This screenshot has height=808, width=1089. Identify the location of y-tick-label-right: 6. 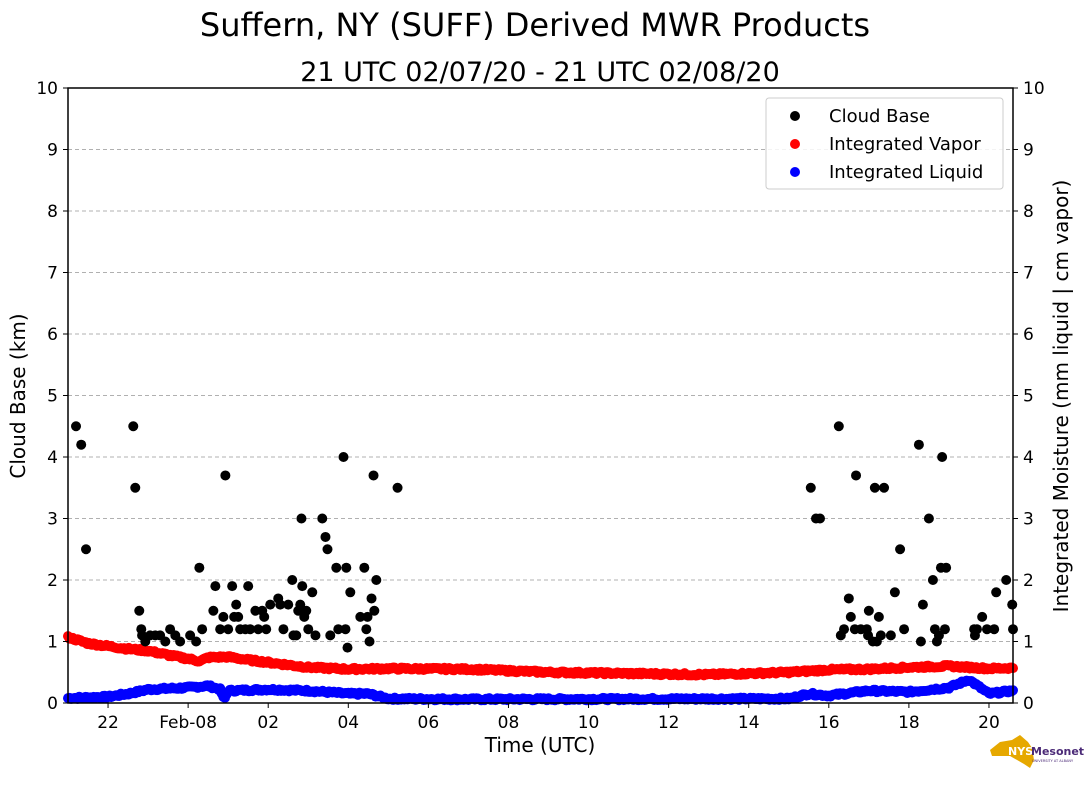
(1028, 335).